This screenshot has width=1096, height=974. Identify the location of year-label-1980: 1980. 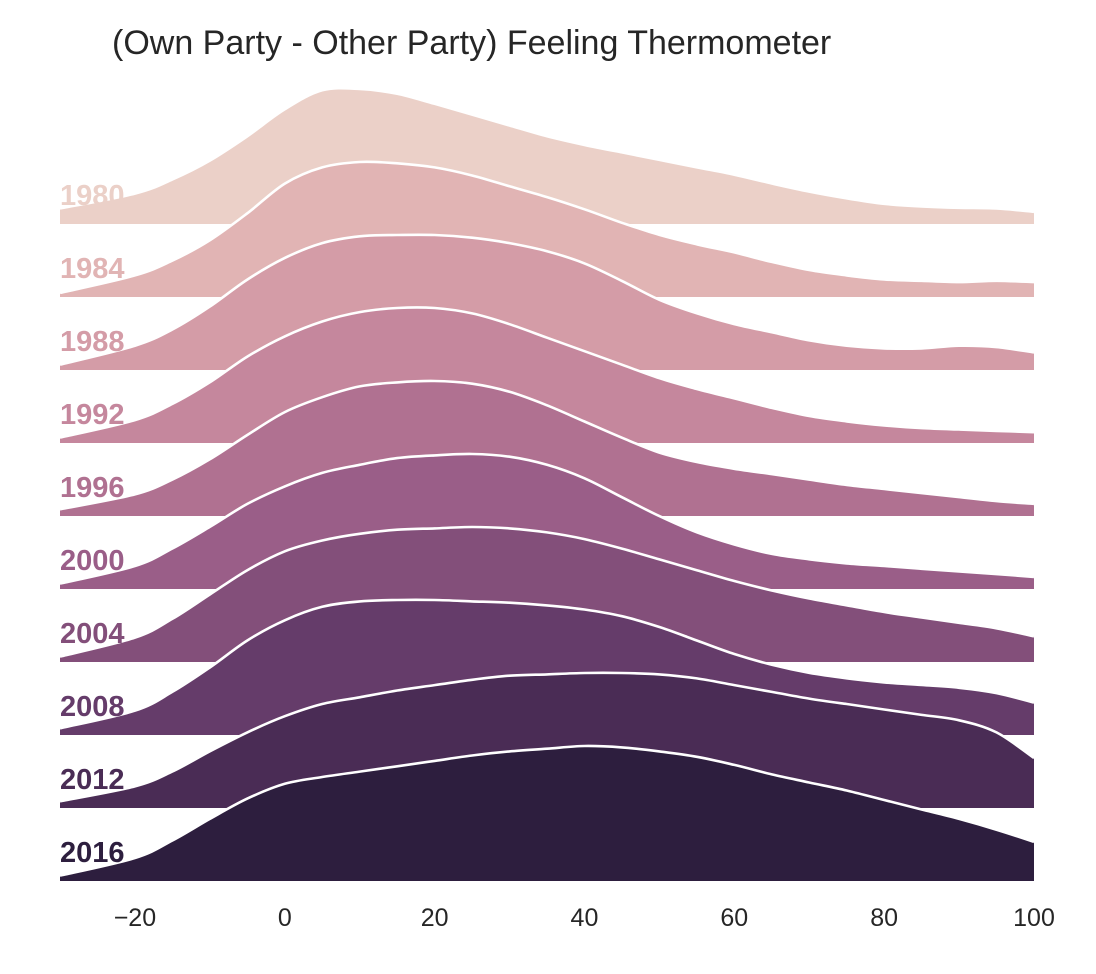
(92, 196).